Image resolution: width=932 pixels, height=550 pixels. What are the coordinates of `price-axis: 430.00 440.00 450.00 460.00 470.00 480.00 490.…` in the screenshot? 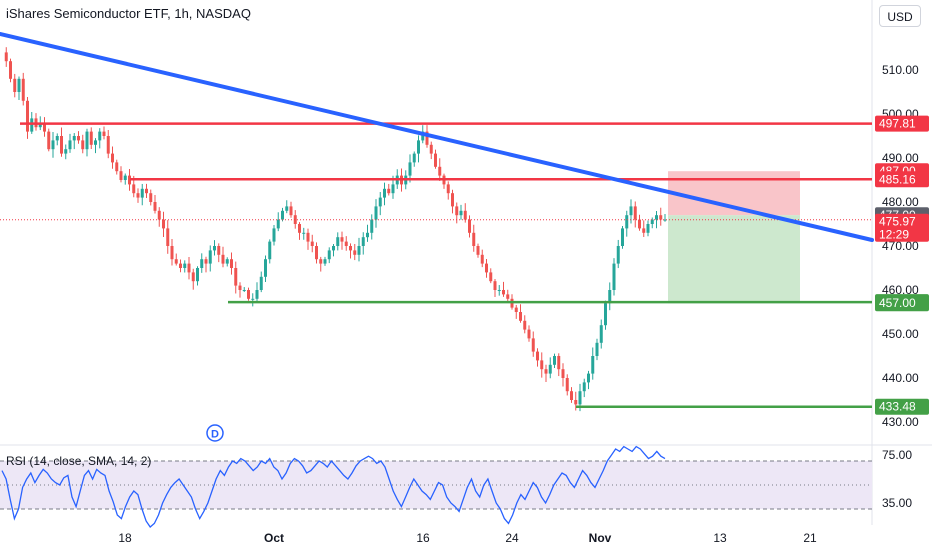 It's located at (900, 286).